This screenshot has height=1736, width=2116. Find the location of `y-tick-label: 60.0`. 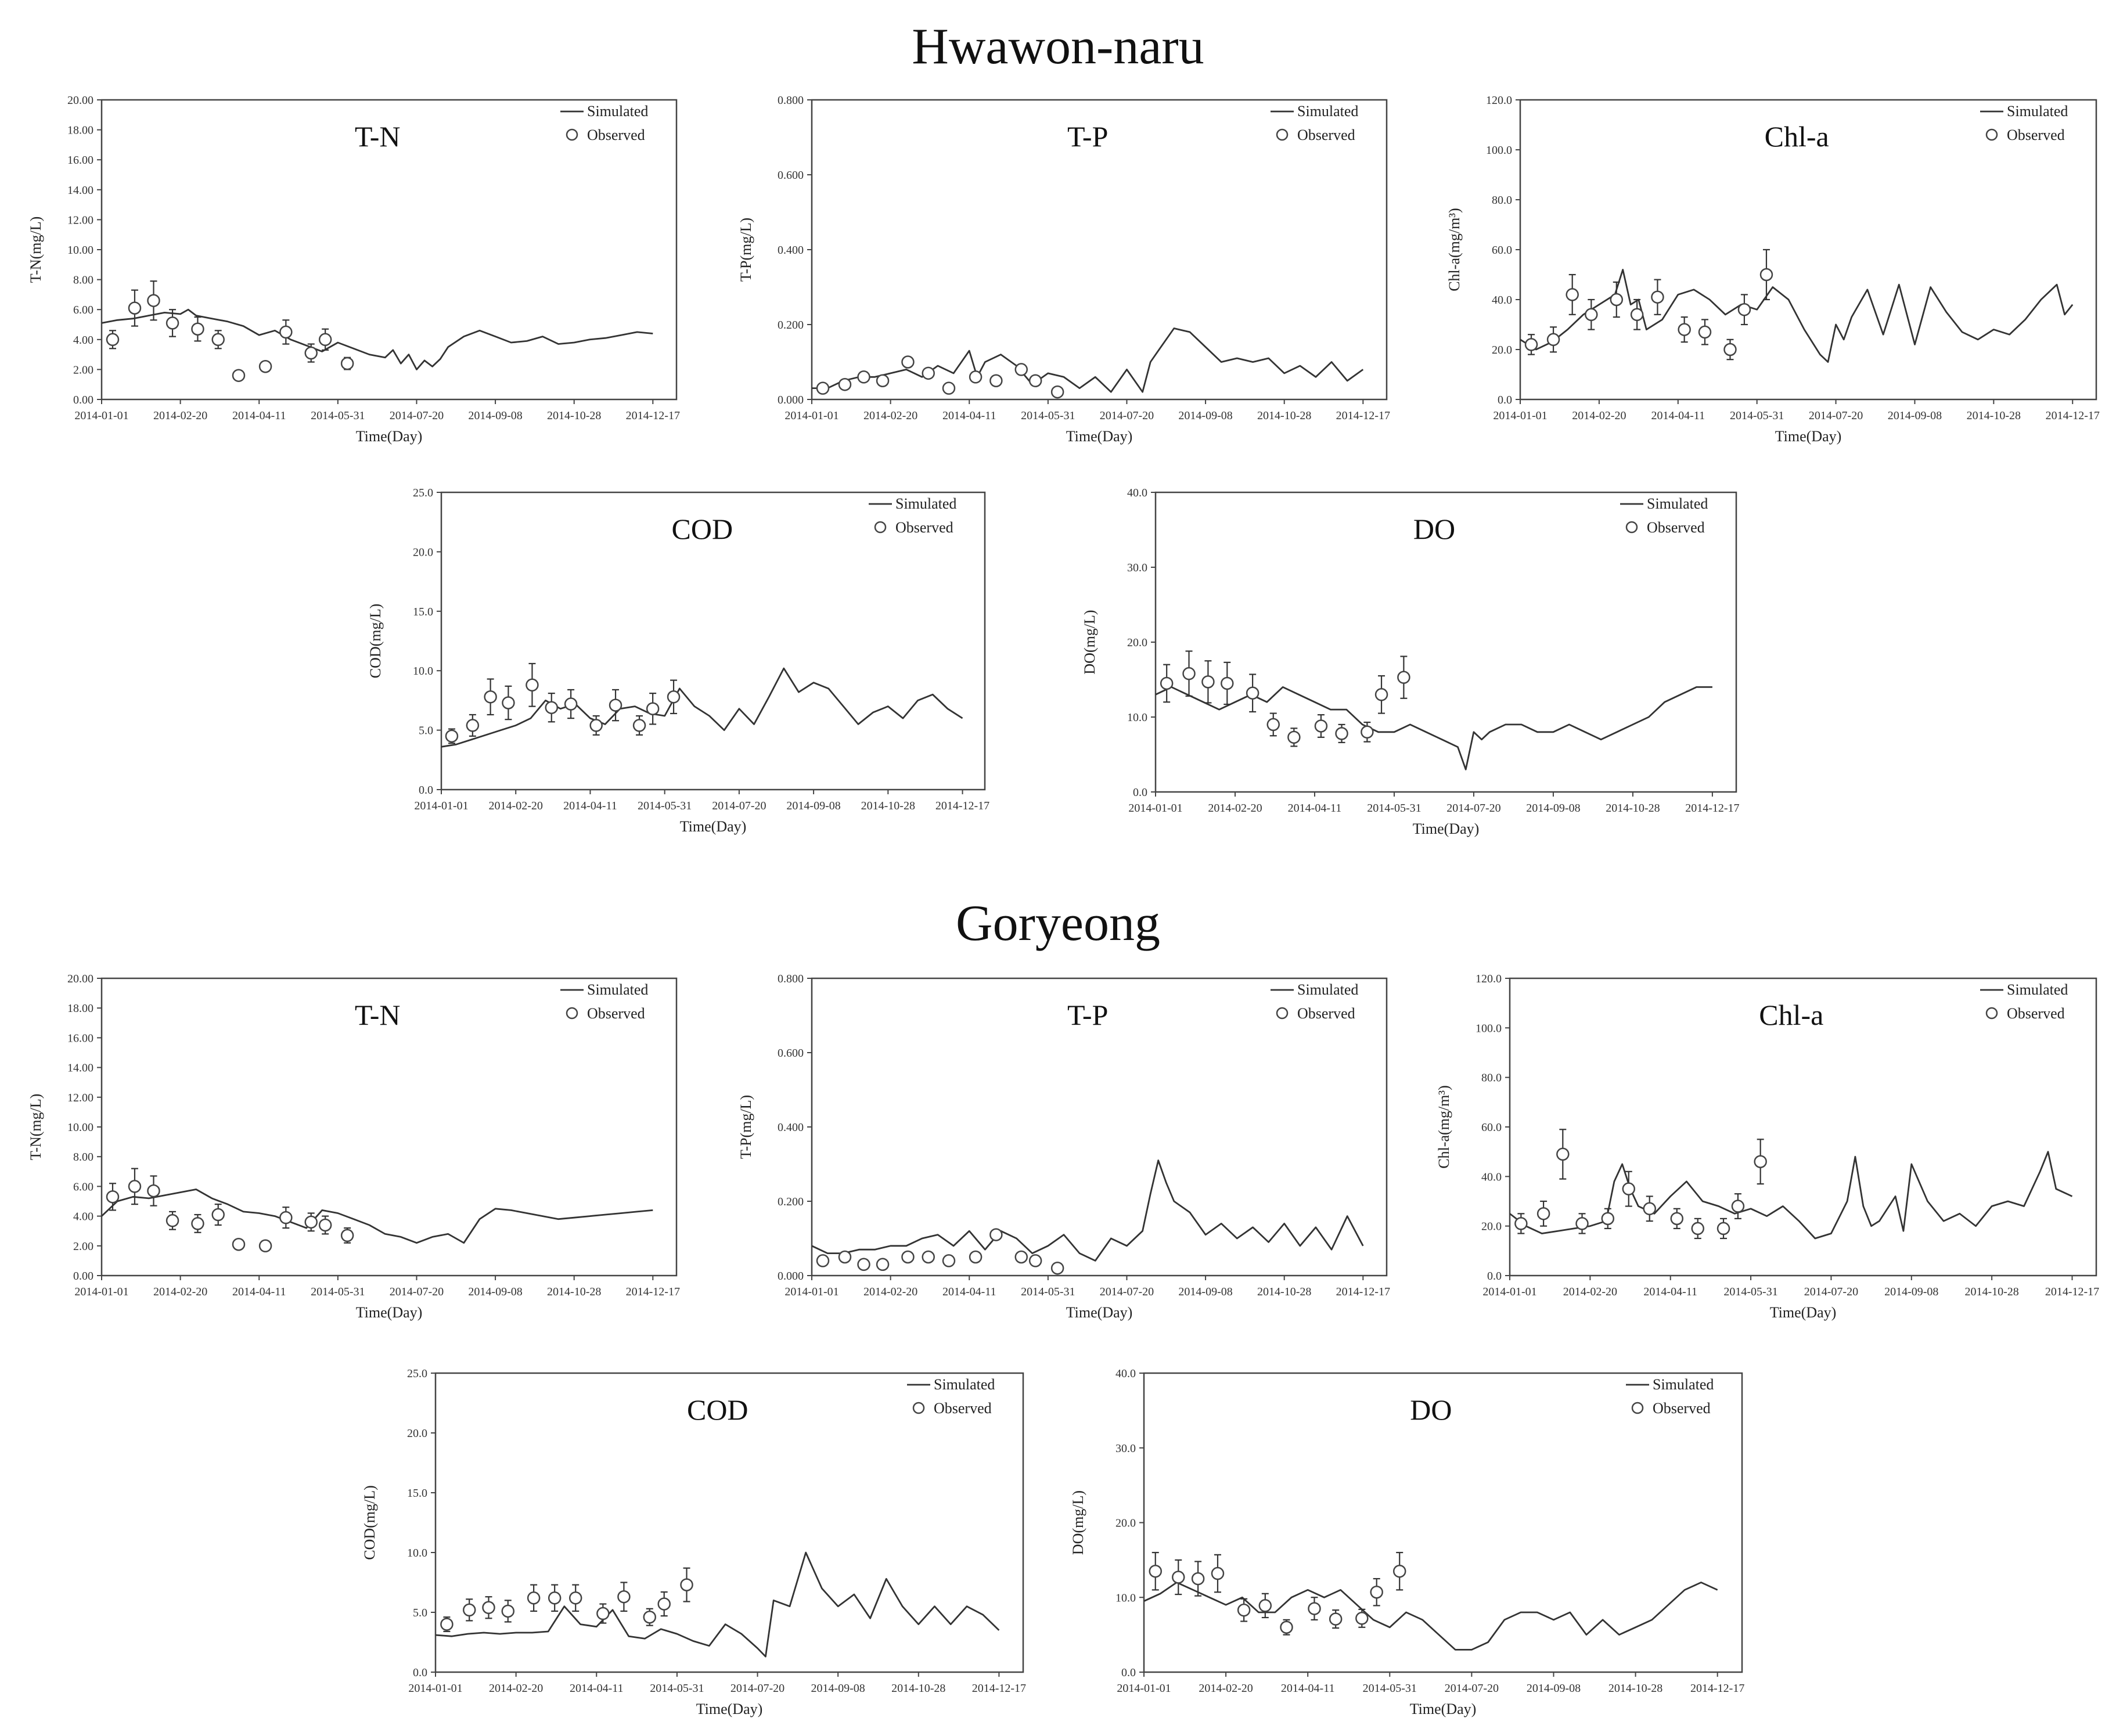

y-tick-label: 60.0 is located at coordinates (1502, 250).